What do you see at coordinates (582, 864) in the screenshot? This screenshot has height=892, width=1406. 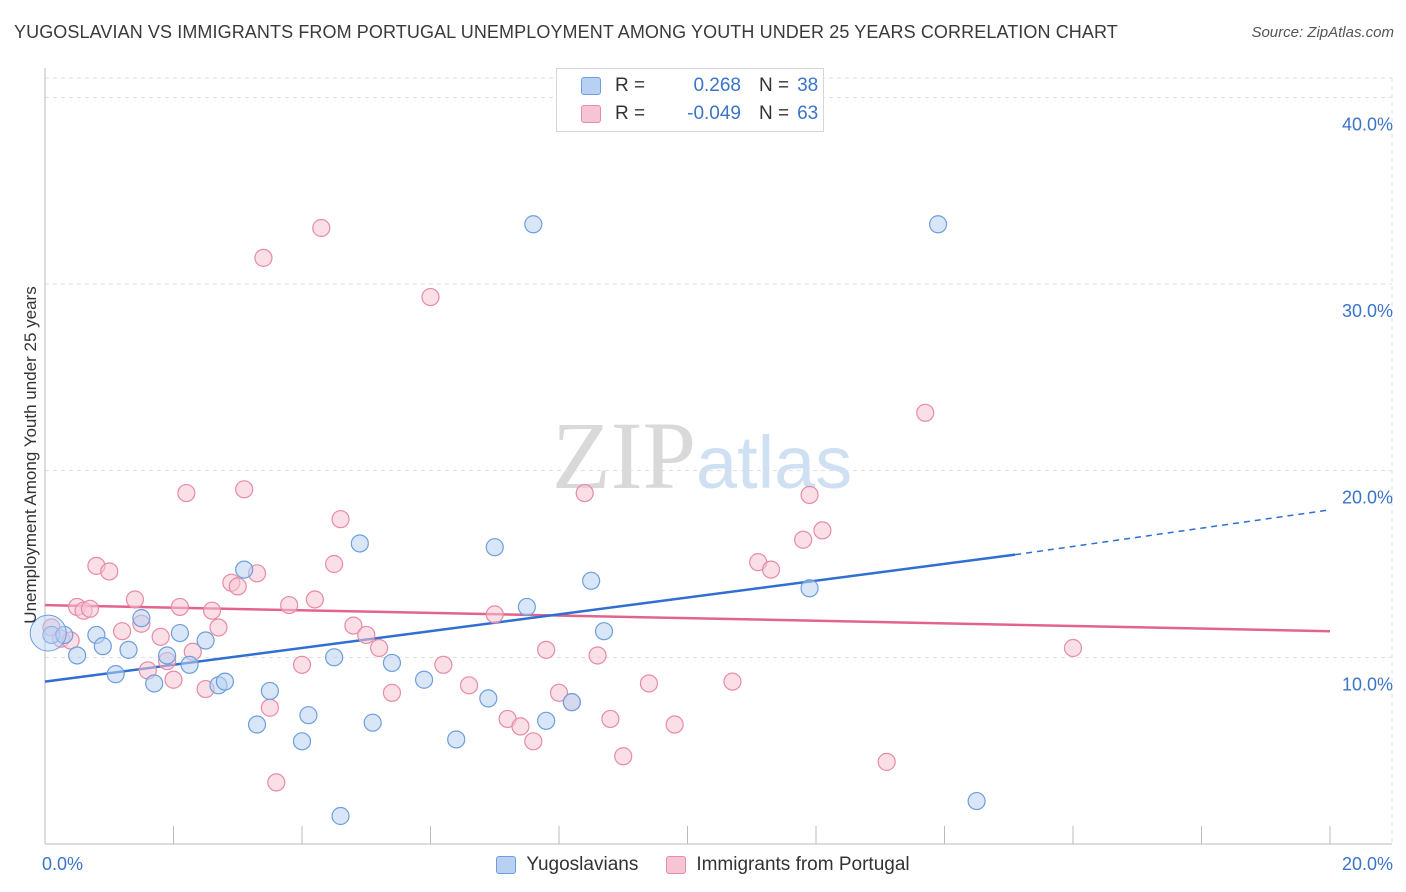 I see `legend-label: Yugoslavians` at bounding box center [582, 864].